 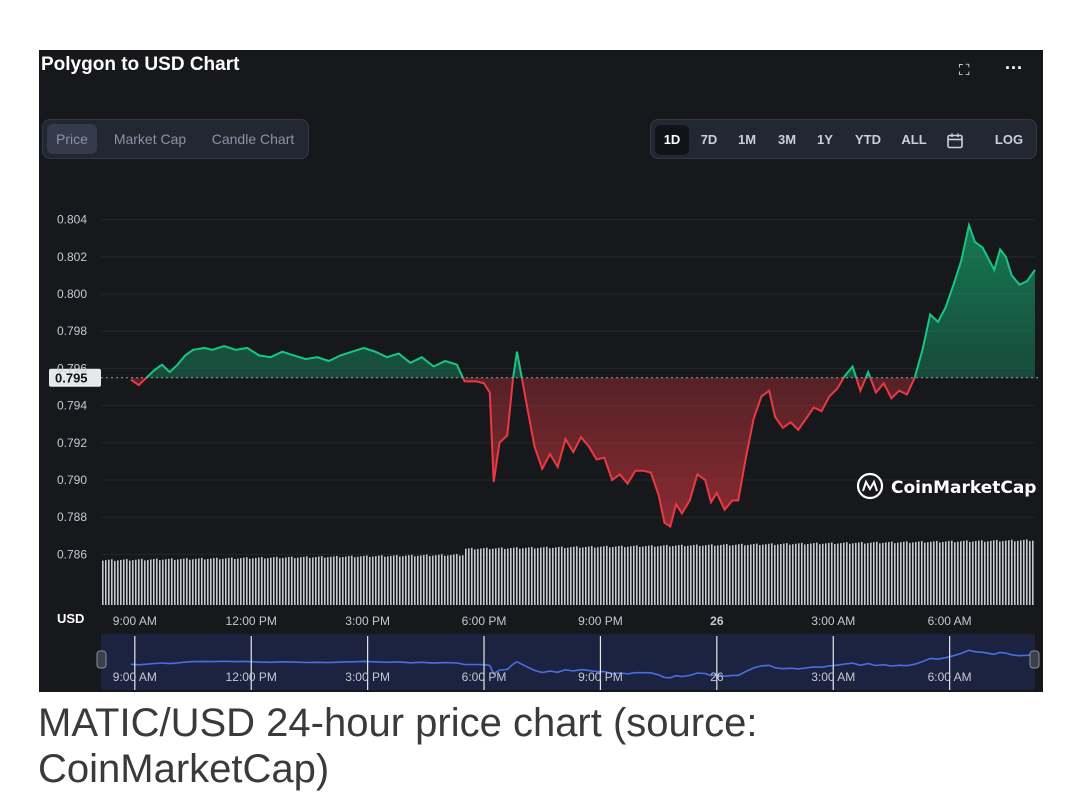 I want to click on tab-ytd: YTD, so click(x=868, y=139).